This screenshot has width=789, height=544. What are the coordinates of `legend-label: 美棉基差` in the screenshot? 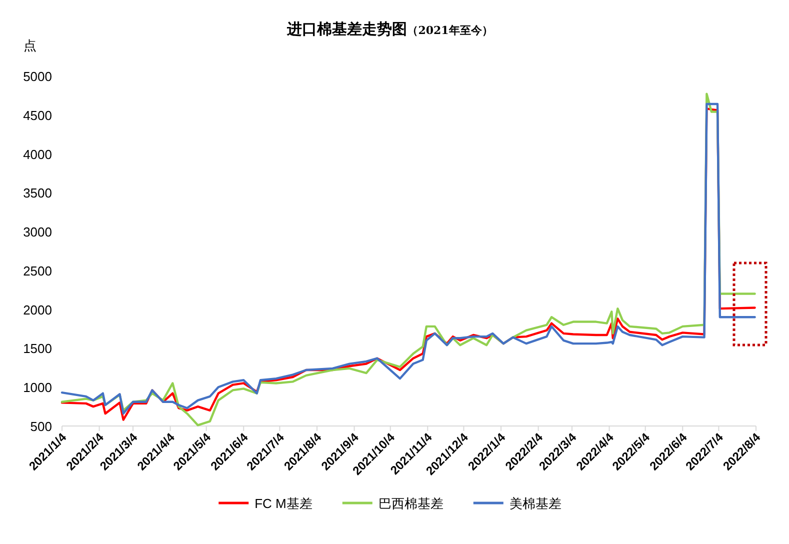 It's located at (535, 503).